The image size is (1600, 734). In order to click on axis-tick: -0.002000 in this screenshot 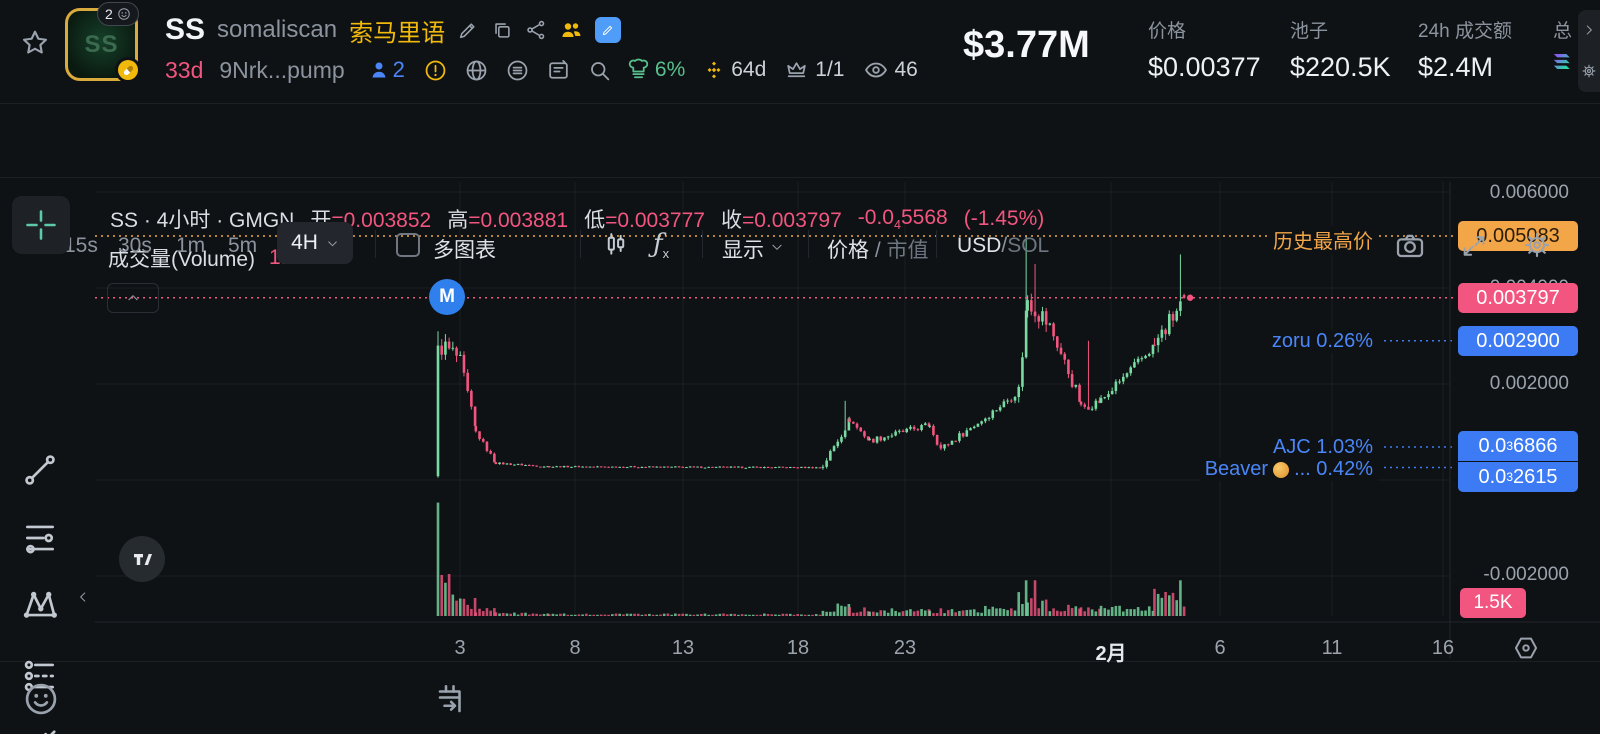, I will do `click(1526, 574)`.